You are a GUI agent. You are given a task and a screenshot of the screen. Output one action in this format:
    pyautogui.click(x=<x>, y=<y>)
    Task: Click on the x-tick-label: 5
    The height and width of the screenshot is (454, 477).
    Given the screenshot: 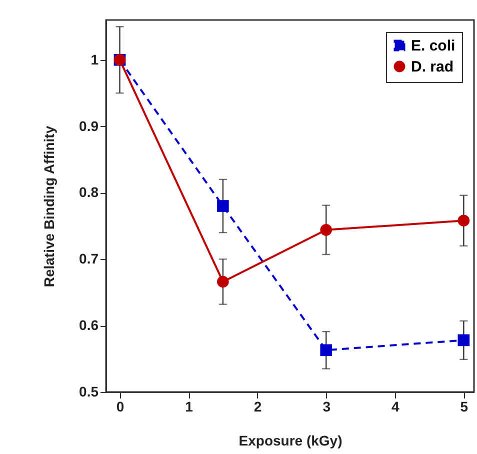 What is the action you would take?
    pyautogui.click(x=464, y=406)
    